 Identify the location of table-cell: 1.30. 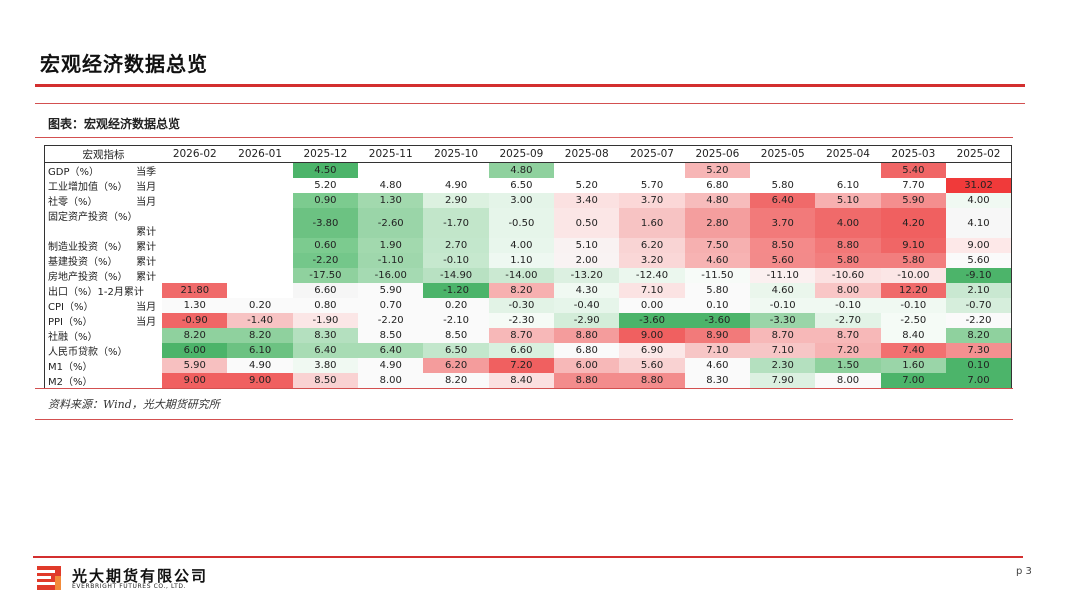
(195, 305).